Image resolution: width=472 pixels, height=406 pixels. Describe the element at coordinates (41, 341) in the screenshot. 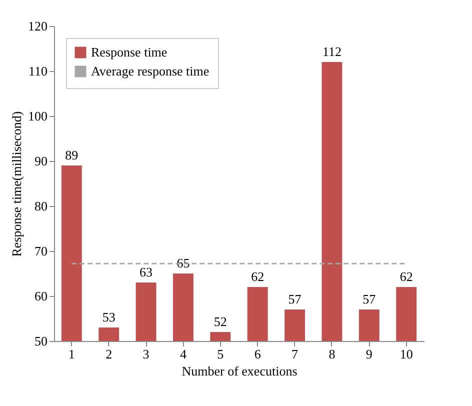

I see `y-tick-label: 50` at that location.